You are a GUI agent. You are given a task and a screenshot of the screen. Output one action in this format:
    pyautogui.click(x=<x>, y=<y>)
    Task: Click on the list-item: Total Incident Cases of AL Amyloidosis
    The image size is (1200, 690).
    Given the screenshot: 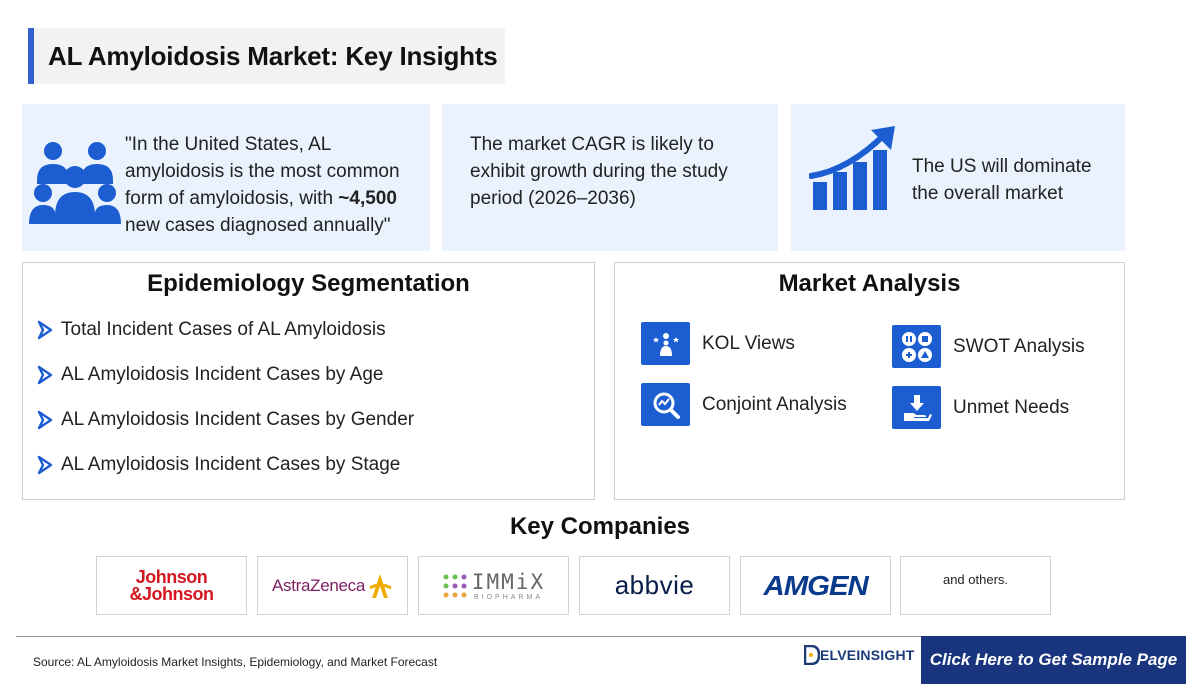 What is the action you would take?
    pyautogui.click(x=210, y=330)
    